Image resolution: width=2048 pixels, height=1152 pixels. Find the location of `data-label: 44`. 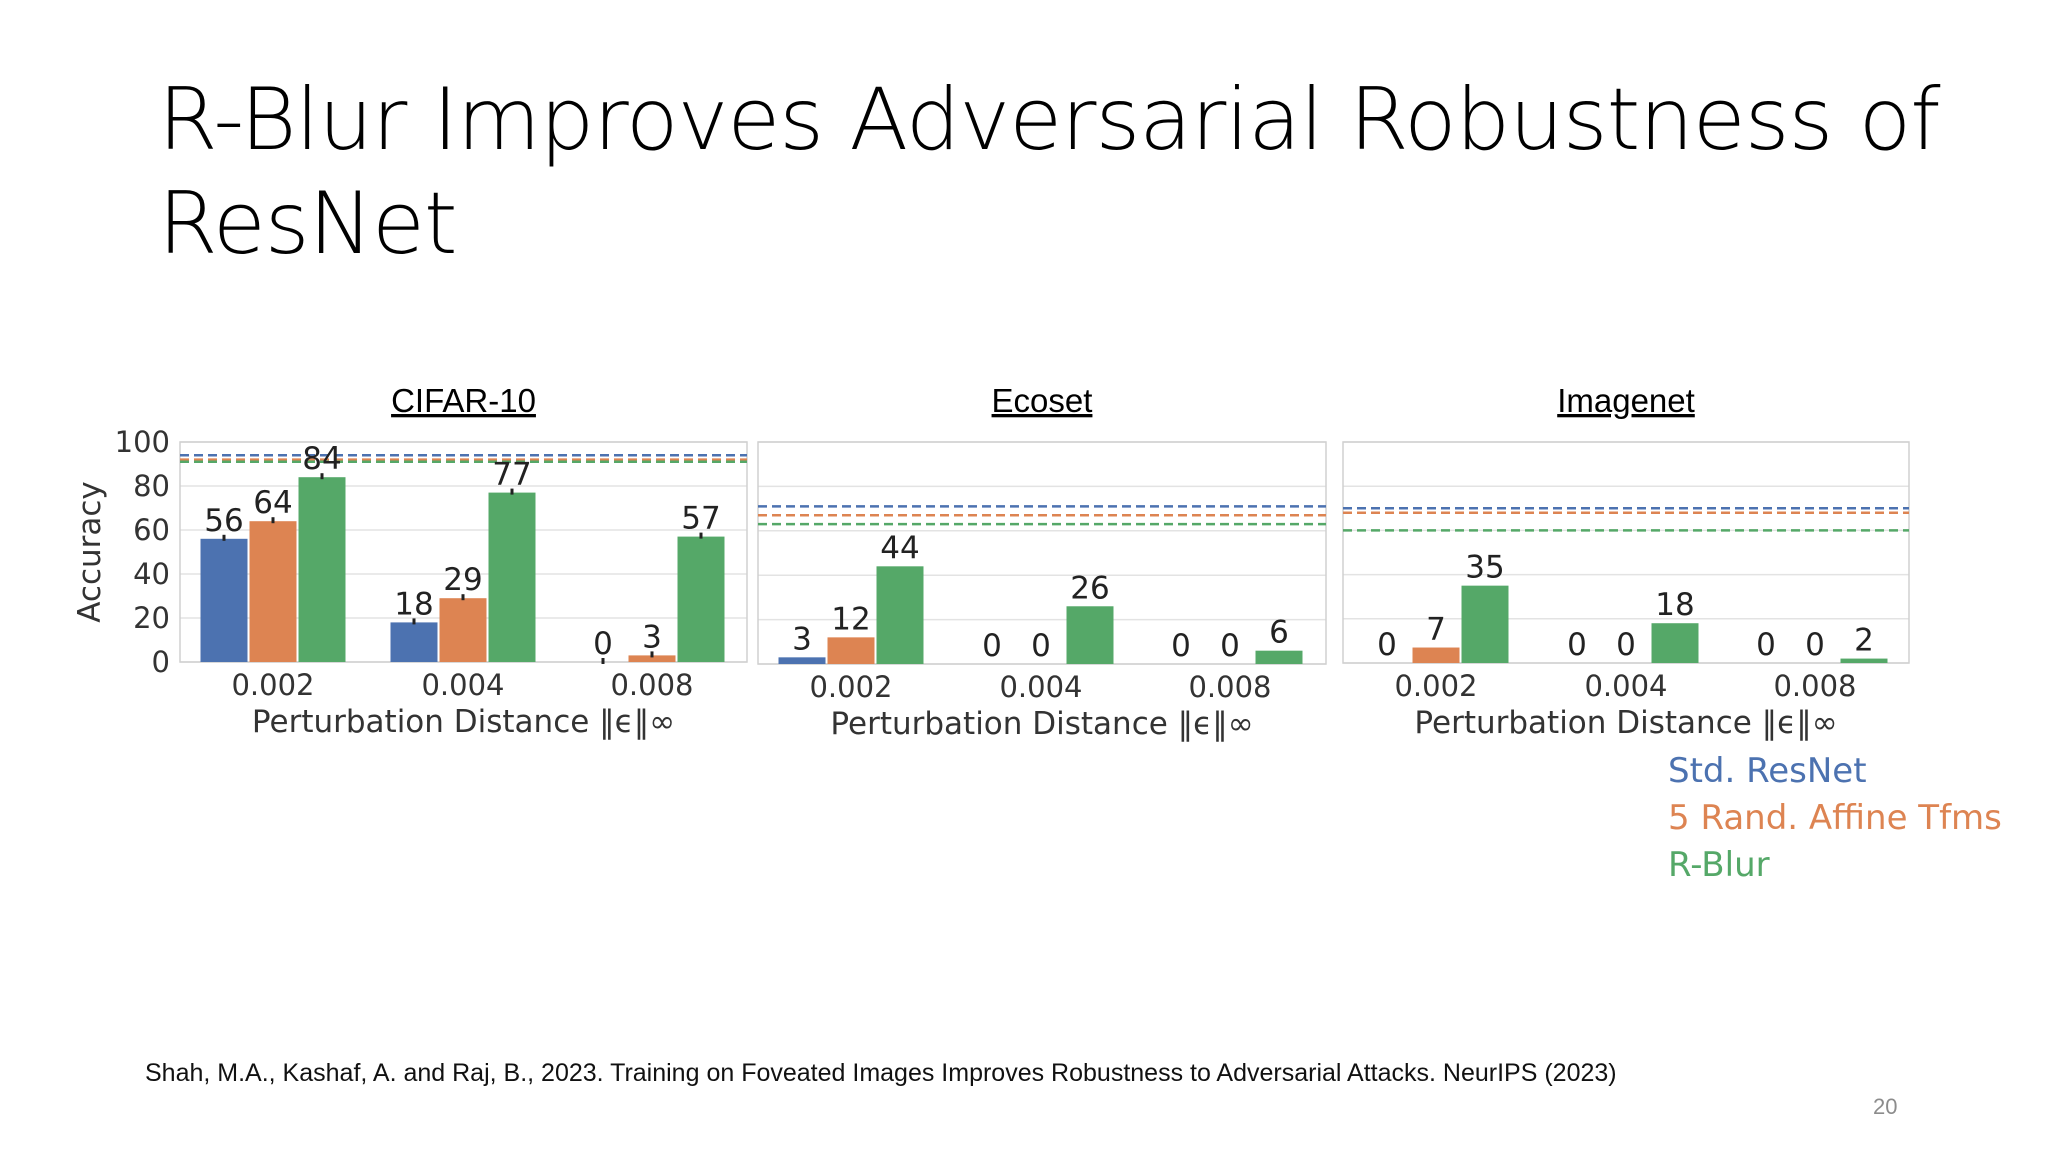

data-label: 44 is located at coordinates (899, 548).